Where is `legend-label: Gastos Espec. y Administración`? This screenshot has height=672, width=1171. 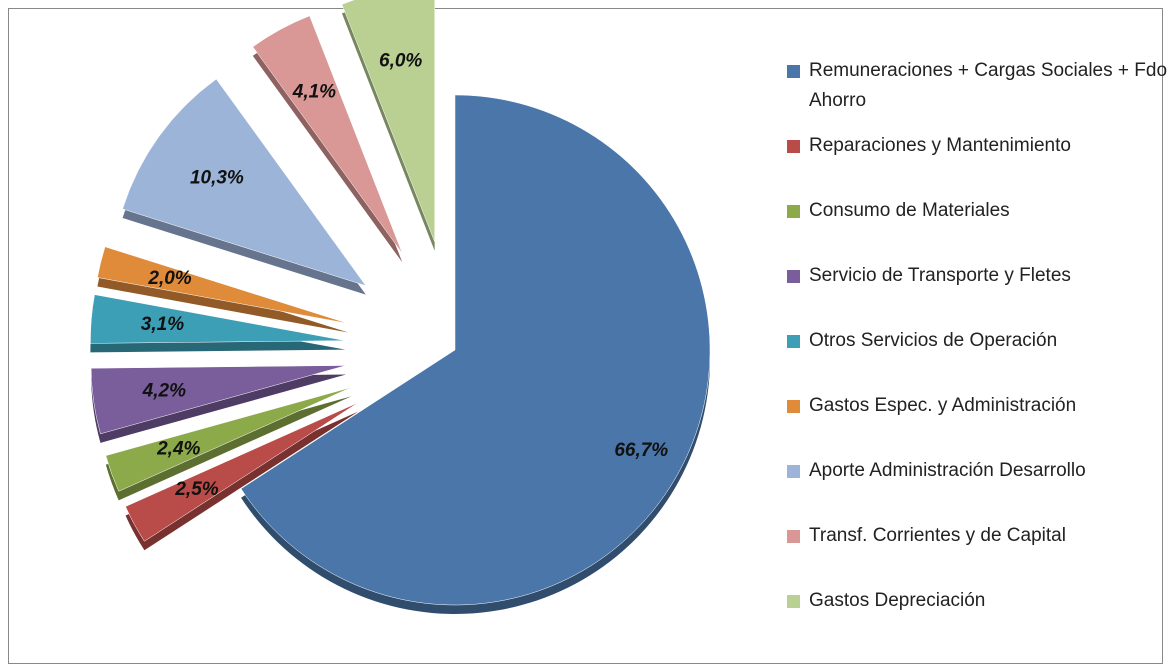 legend-label: Gastos Espec. y Administración is located at coordinates (943, 405).